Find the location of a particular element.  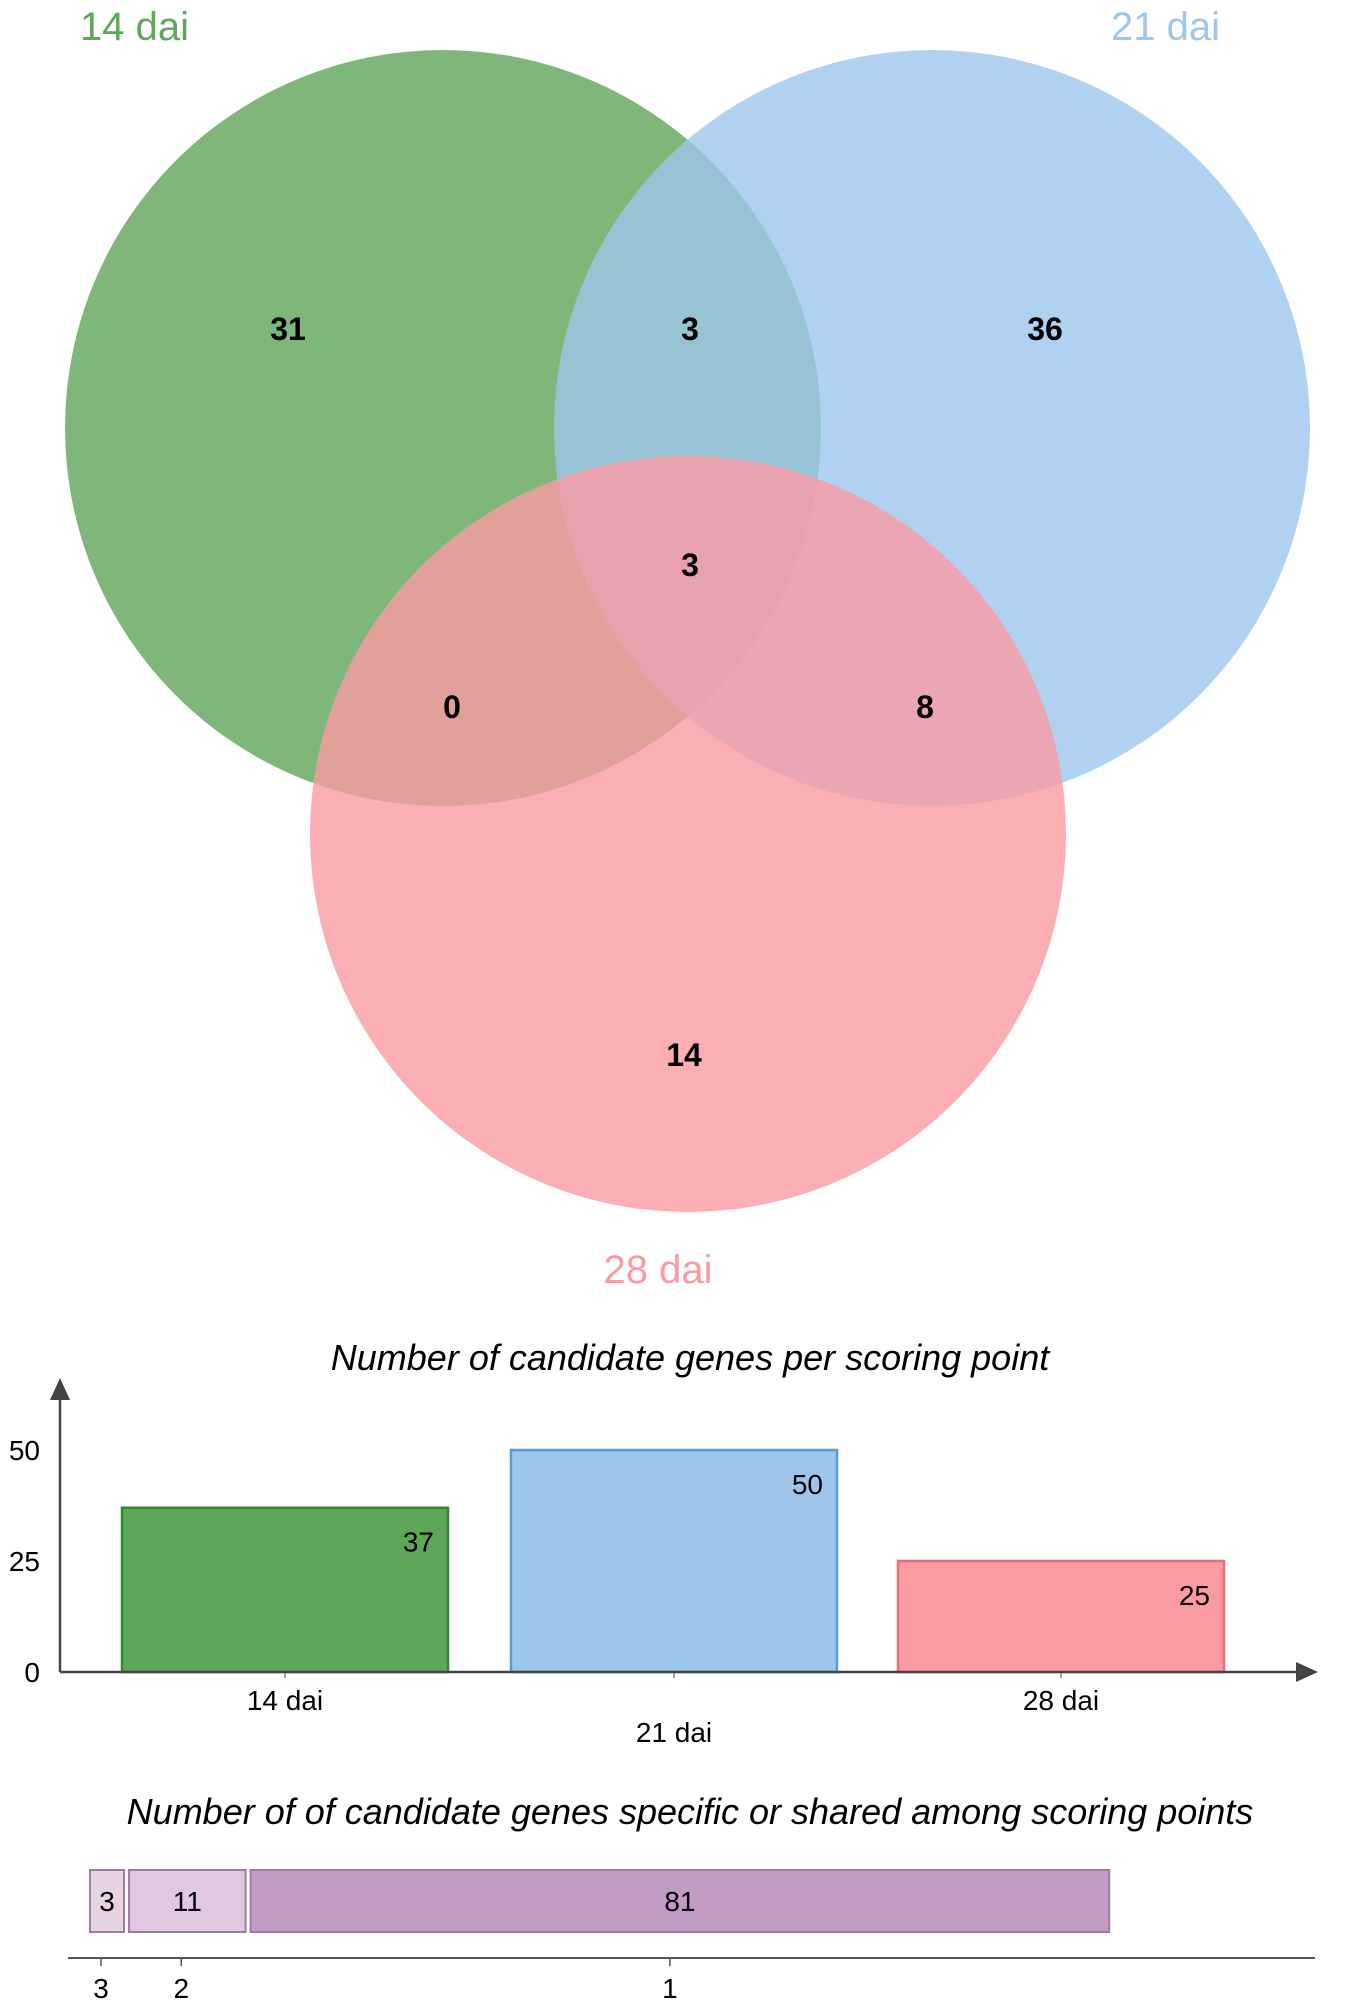

venn-count-only-21: 36 is located at coordinates (1045, 329).